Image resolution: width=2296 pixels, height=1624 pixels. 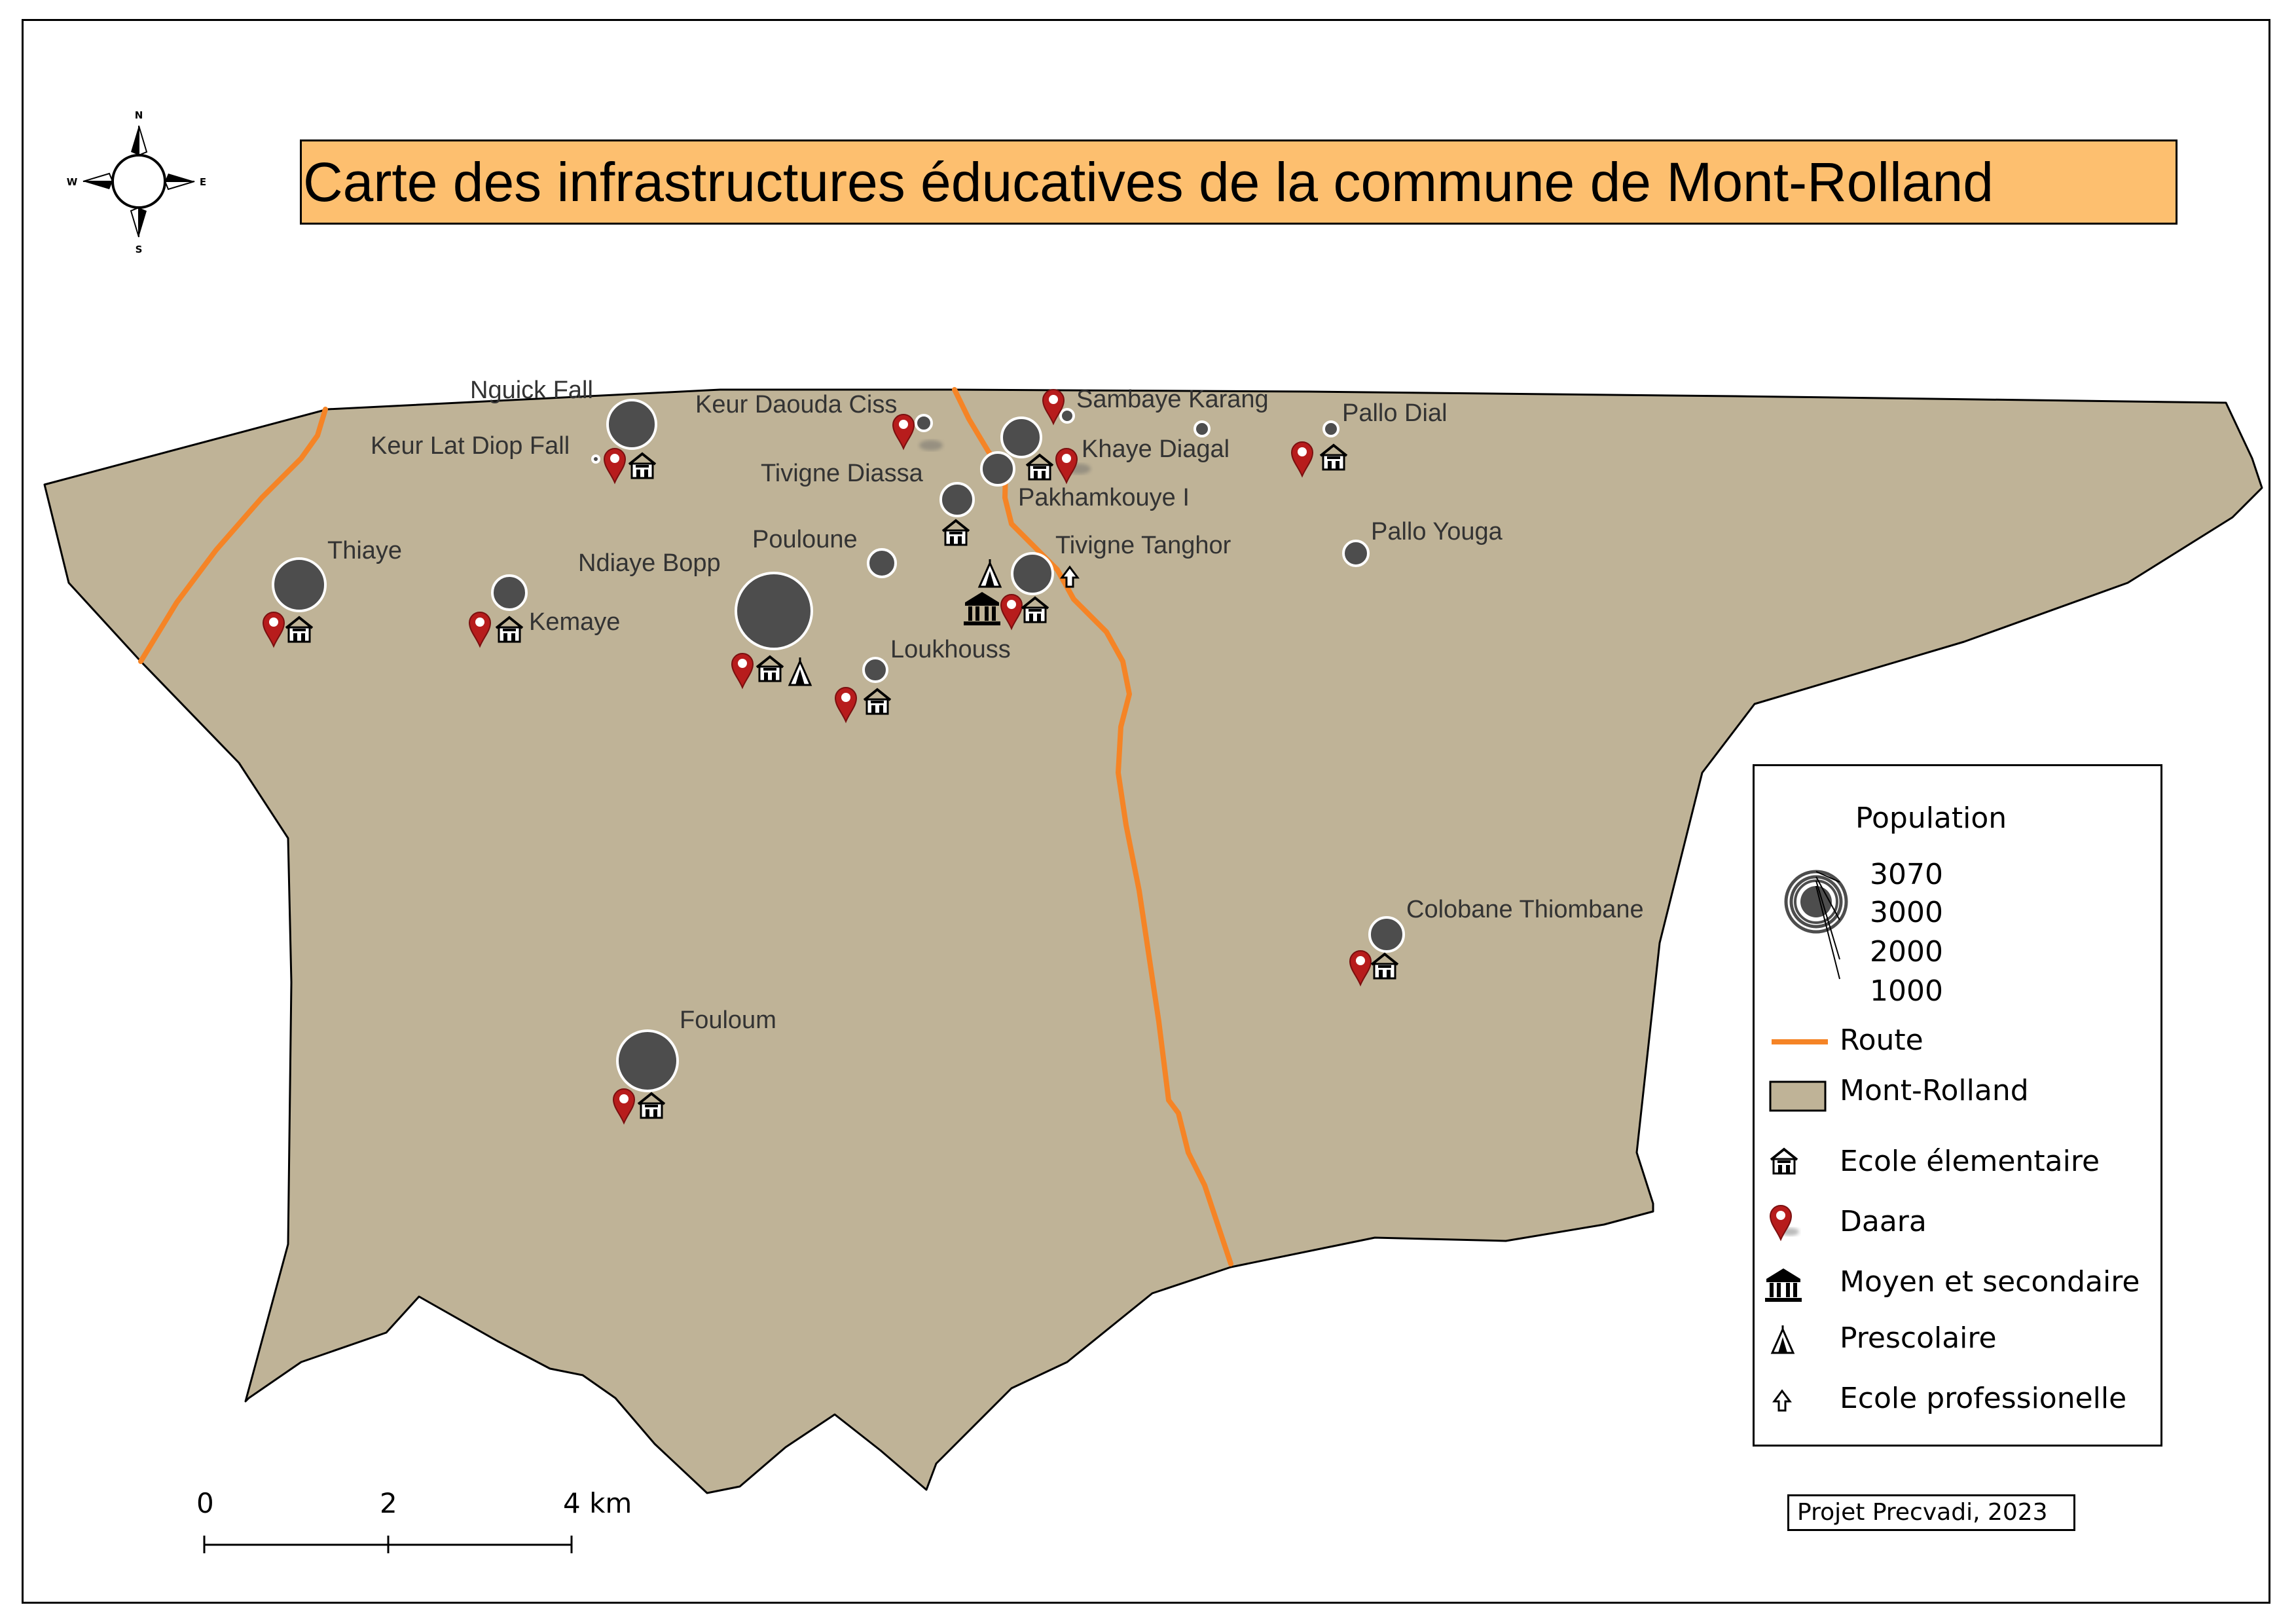 I want to click on route-west, so click(x=233, y=535).